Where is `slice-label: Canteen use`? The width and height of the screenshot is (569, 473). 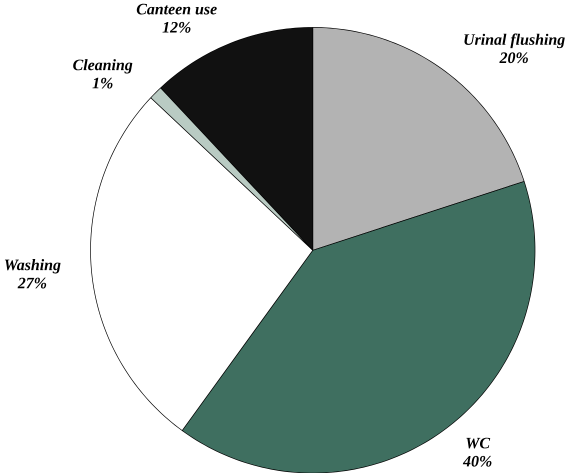
slice-label: Canteen use is located at coordinates (176, 9).